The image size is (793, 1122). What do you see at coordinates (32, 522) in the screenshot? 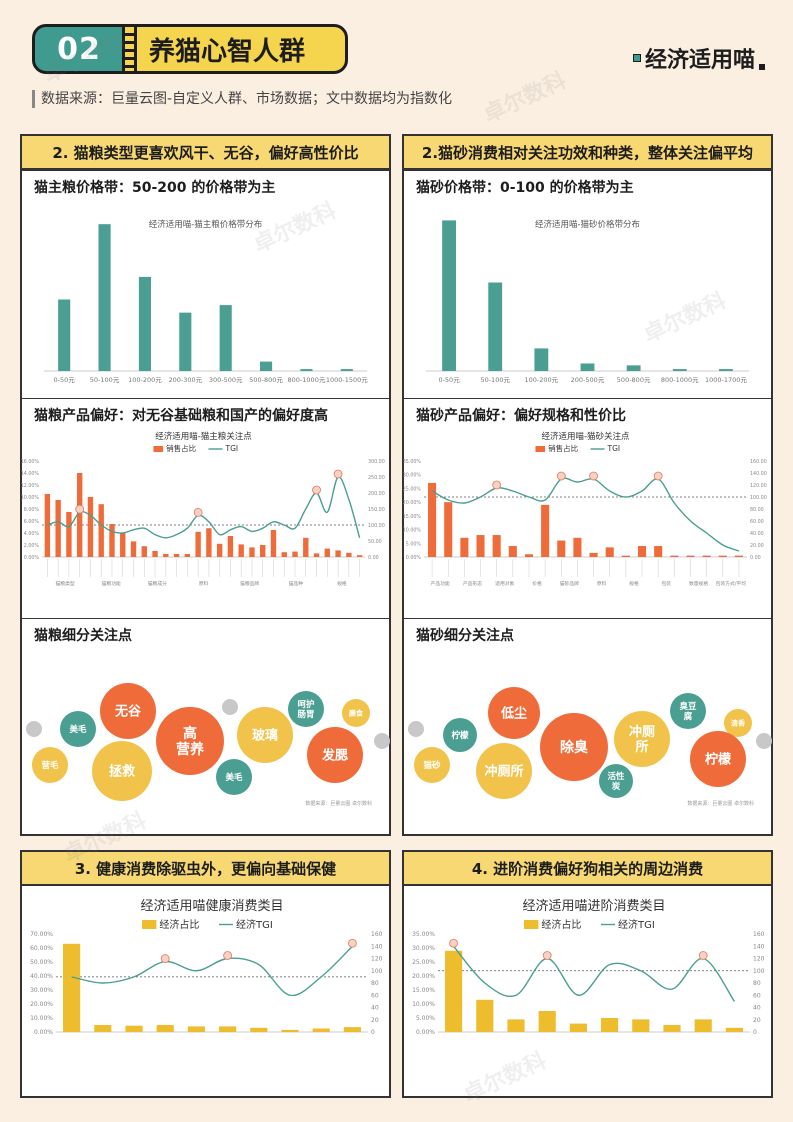
I see `y-left-tick: 6.00%` at bounding box center [32, 522].